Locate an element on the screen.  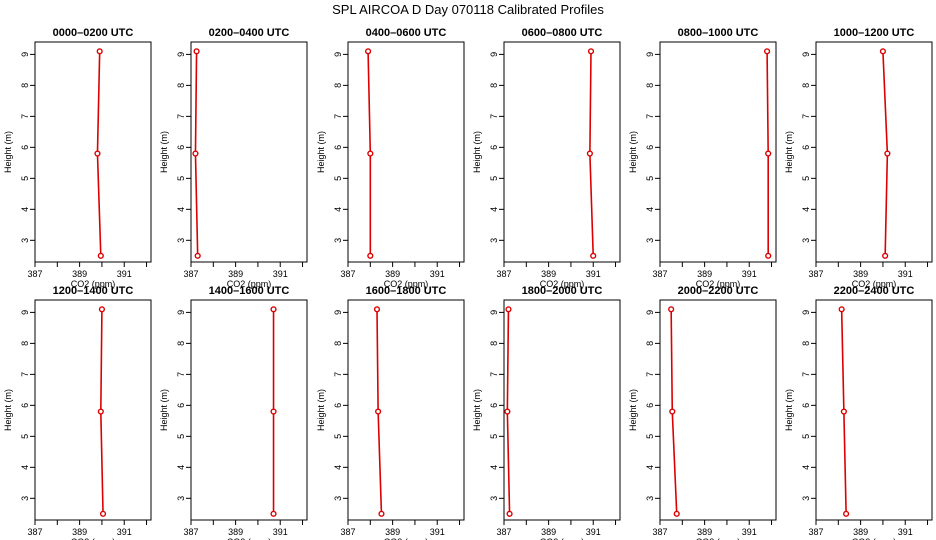
panel-title: 1800–2000 UTC is located at coordinates (562, 291).